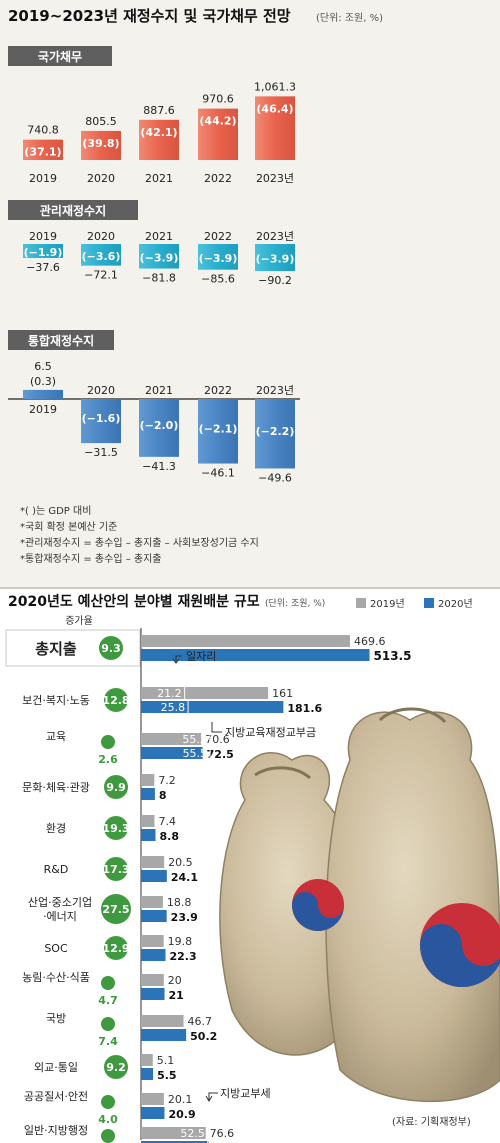 This screenshot has height=1143, width=500. I want to click on category-label: 교육, so click(56, 736).